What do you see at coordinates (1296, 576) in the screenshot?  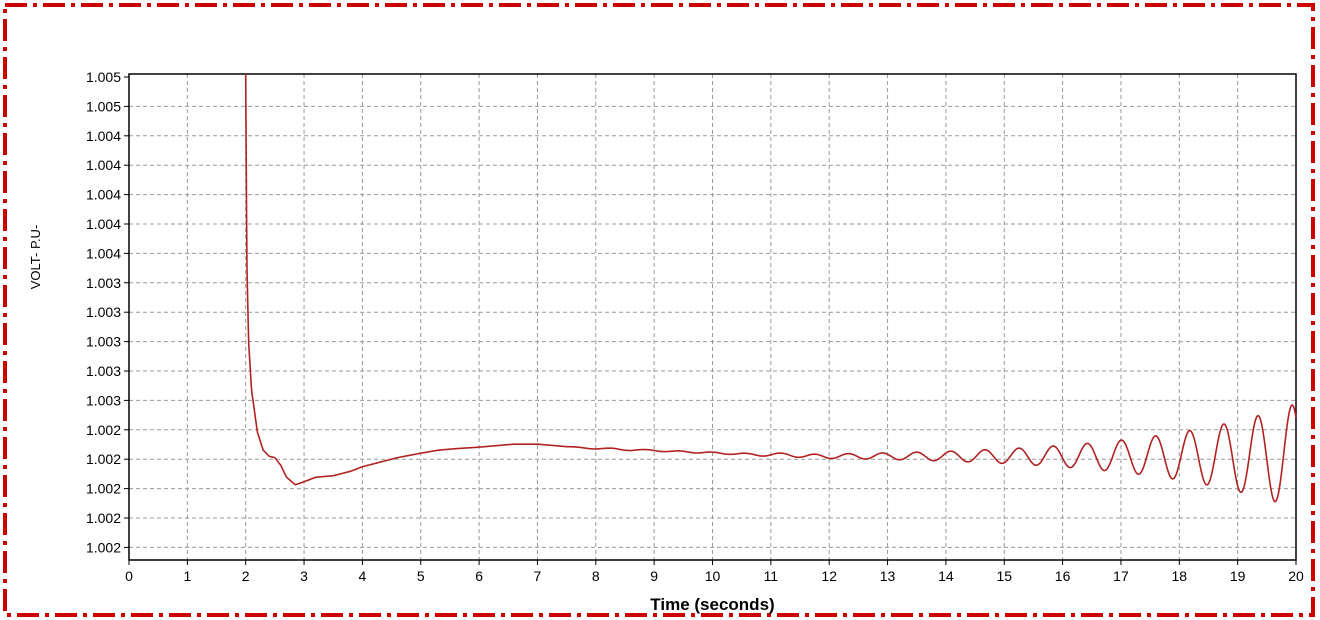 I see `x-tick-label: 20` at bounding box center [1296, 576].